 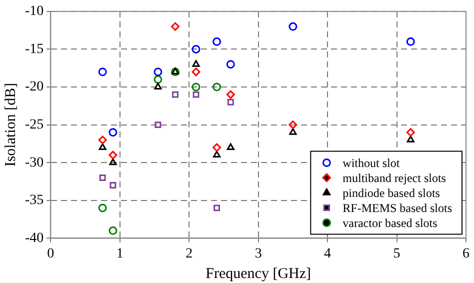 I want to click on x-axis-title: Frequency [GHz], so click(x=259, y=274).